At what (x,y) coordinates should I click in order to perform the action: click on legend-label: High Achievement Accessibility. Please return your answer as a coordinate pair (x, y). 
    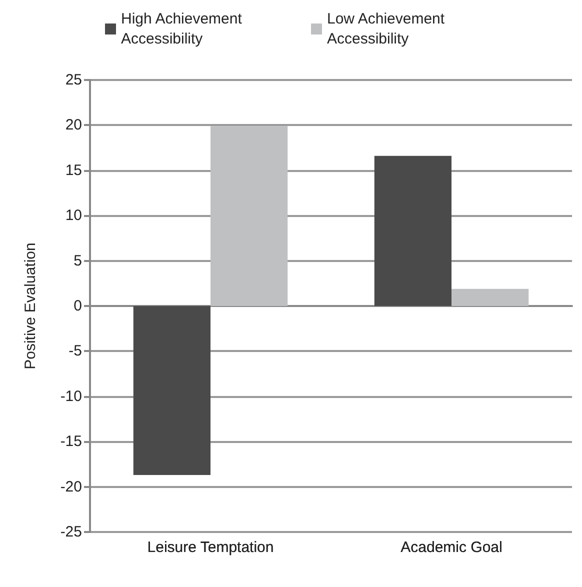
    Looking at the image, I should click on (183, 29).